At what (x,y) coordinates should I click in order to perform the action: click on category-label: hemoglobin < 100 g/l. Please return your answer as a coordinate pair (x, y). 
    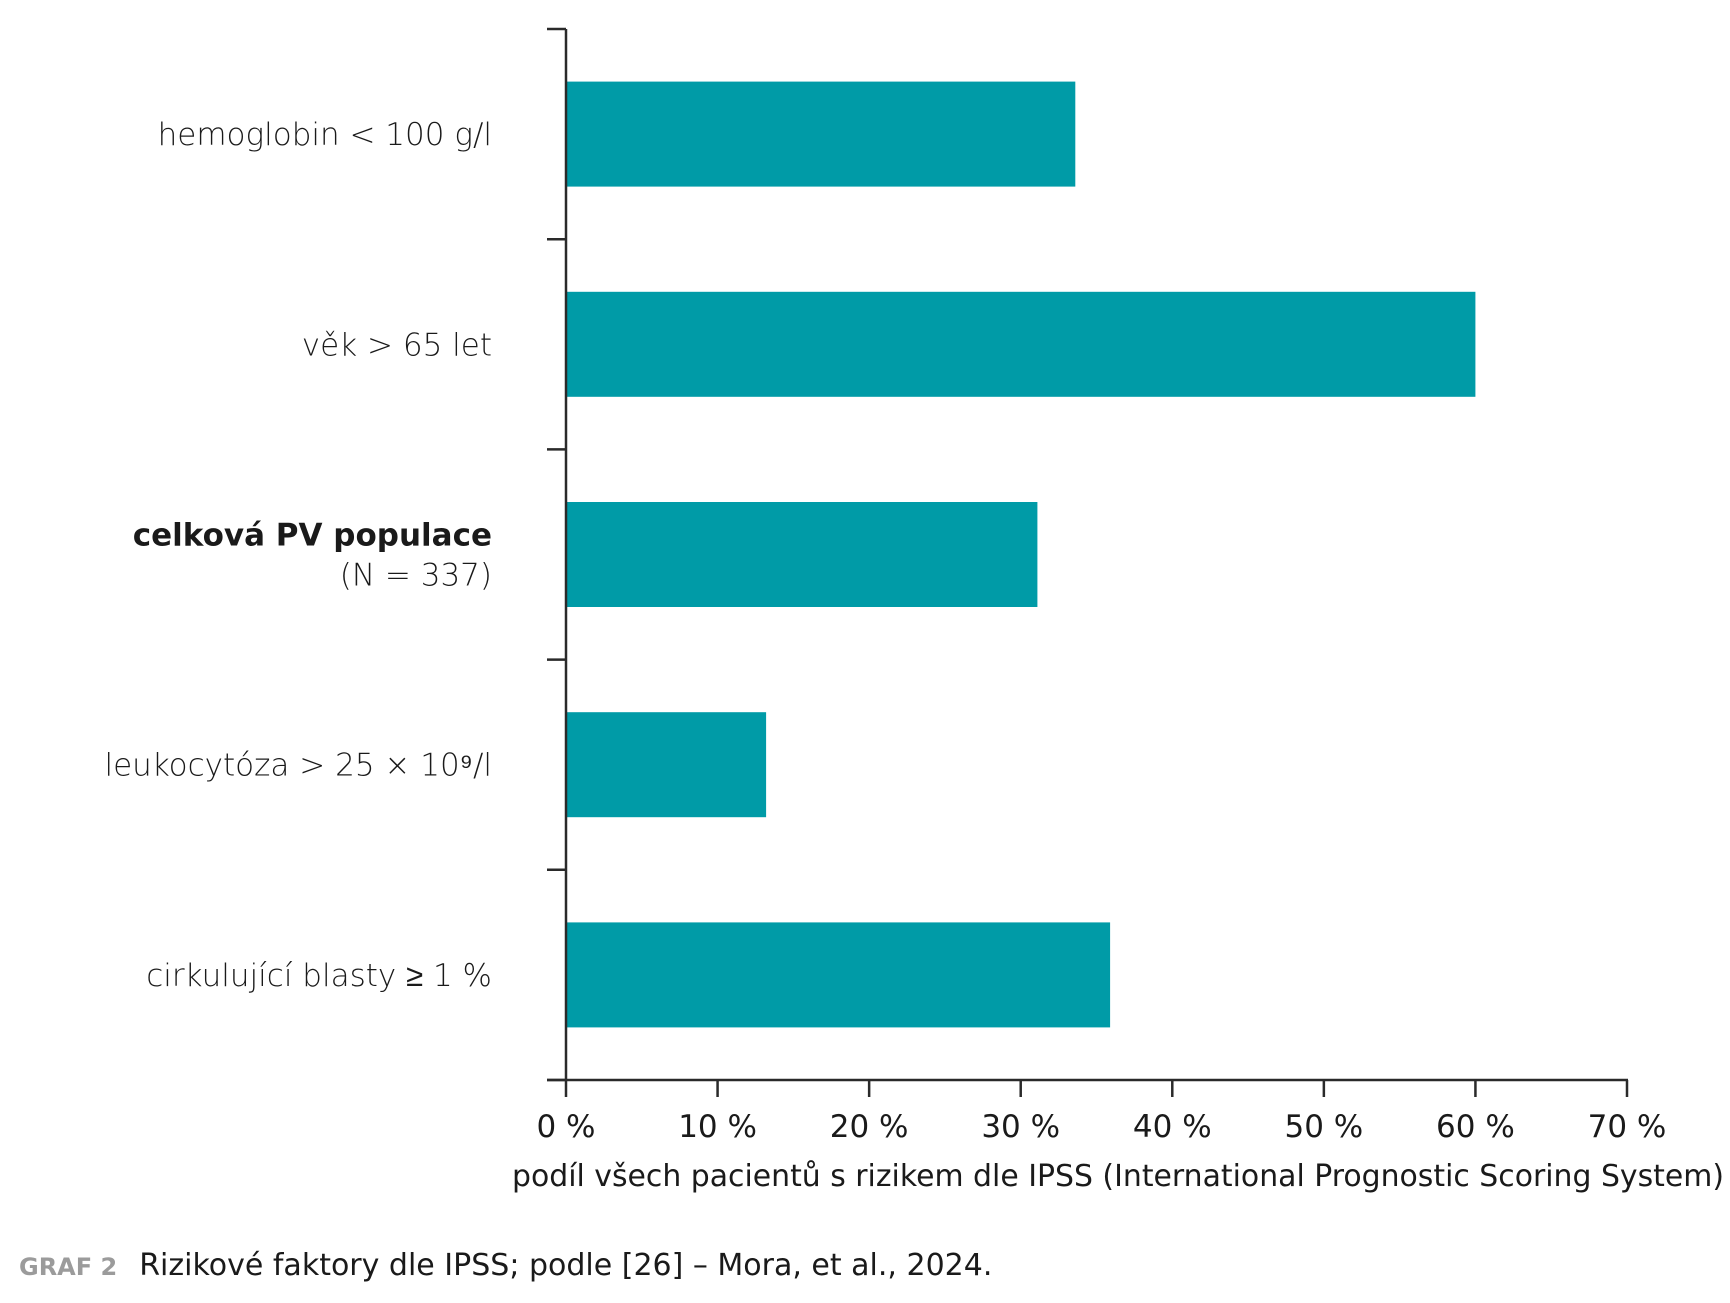
    Looking at the image, I should click on (325, 135).